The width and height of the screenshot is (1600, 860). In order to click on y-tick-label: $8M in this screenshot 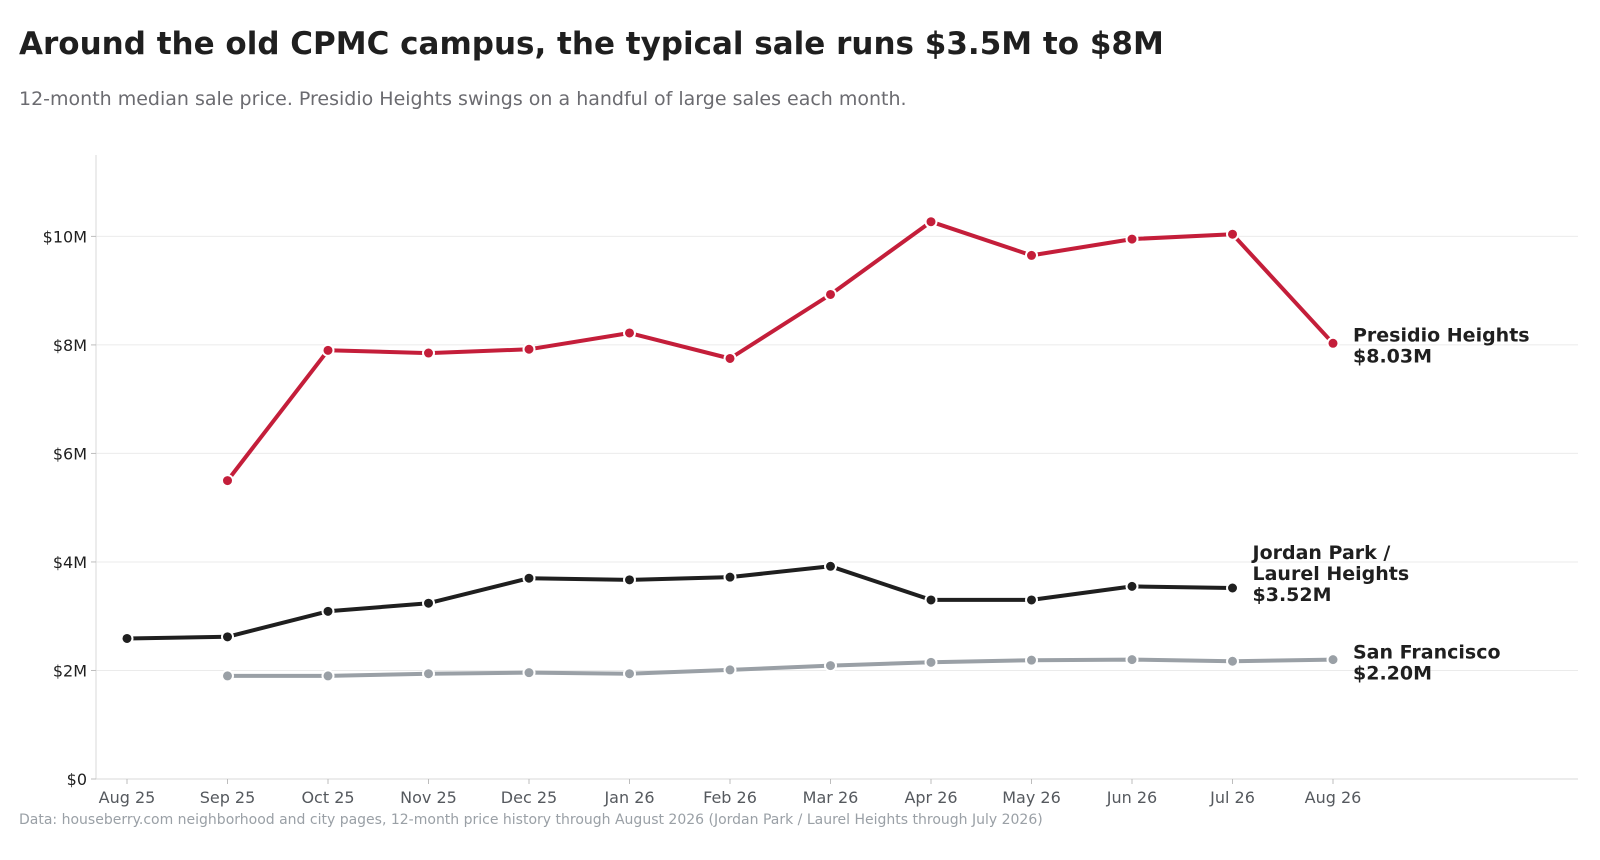, I will do `click(70, 345)`.